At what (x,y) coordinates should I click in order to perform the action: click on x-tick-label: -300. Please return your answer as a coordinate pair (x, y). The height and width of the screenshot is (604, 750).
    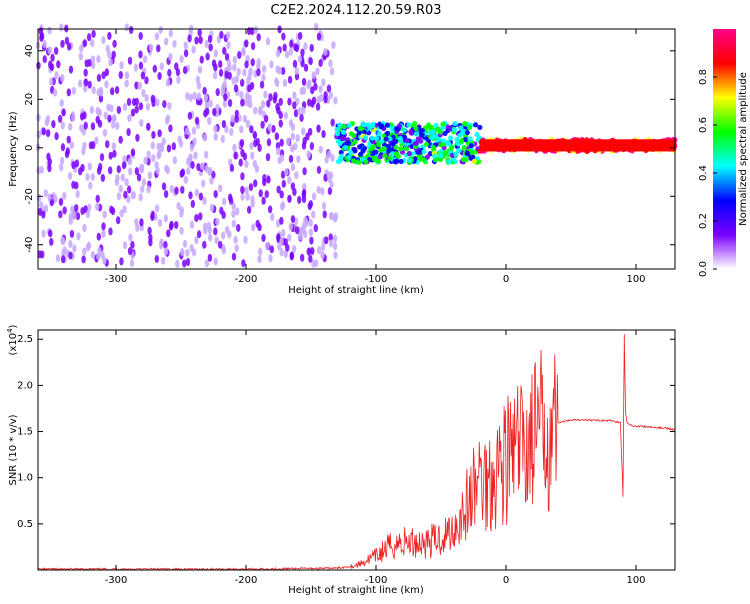
    Looking at the image, I should click on (116, 279).